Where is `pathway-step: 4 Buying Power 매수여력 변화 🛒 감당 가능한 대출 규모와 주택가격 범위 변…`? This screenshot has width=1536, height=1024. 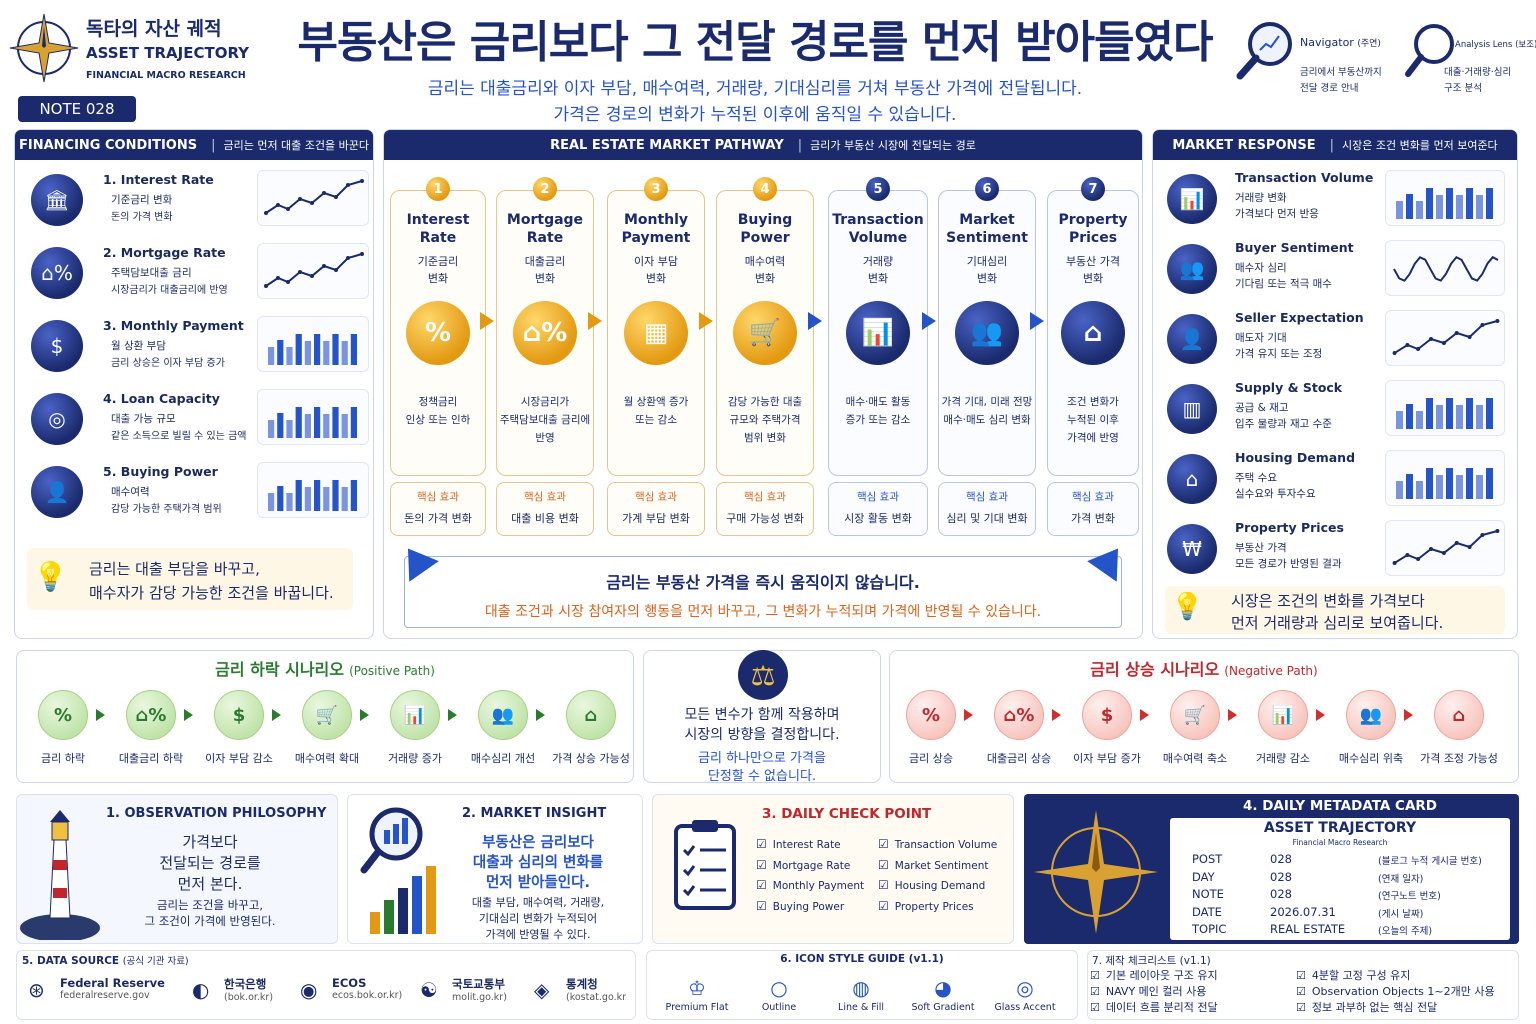 pathway-step: 4 Buying Power 매수여력 변화 🛒 감당 가능한 대출 규모와 주택가격 범위 변… is located at coordinates (765, 326).